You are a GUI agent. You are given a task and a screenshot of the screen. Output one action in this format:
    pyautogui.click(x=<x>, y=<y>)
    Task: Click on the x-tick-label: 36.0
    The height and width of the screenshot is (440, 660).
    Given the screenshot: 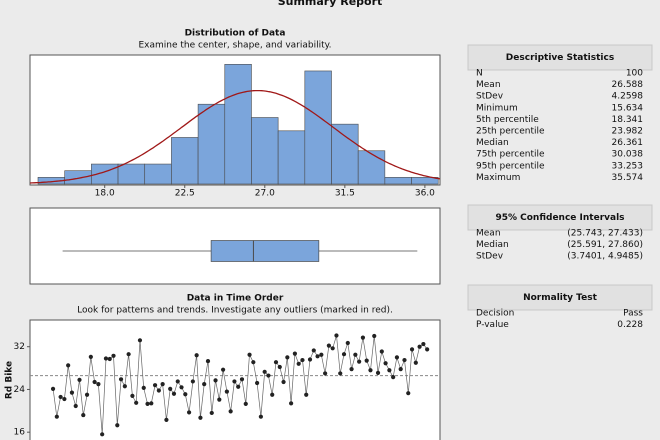 What is the action you would take?
    pyautogui.click(x=425, y=194)
    